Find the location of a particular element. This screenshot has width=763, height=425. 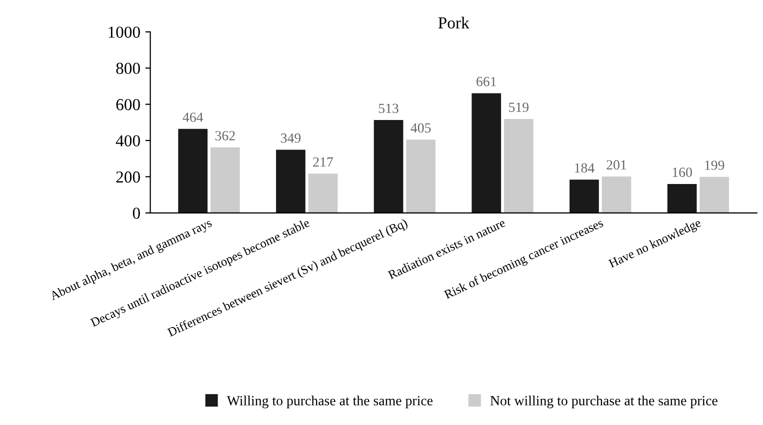

y-tick-label: 1000 is located at coordinates (124, 32).